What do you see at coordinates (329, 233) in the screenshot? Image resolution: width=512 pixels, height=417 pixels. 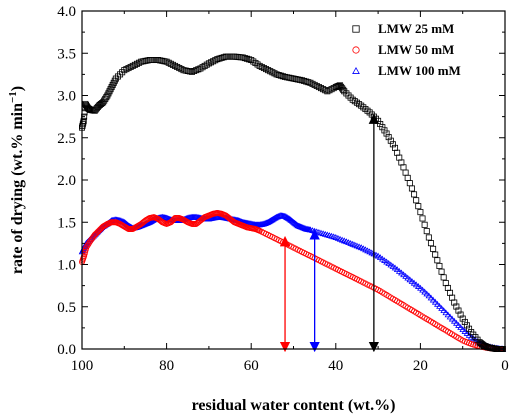 I see `annotation-layer` at bounding box center [329, 233].